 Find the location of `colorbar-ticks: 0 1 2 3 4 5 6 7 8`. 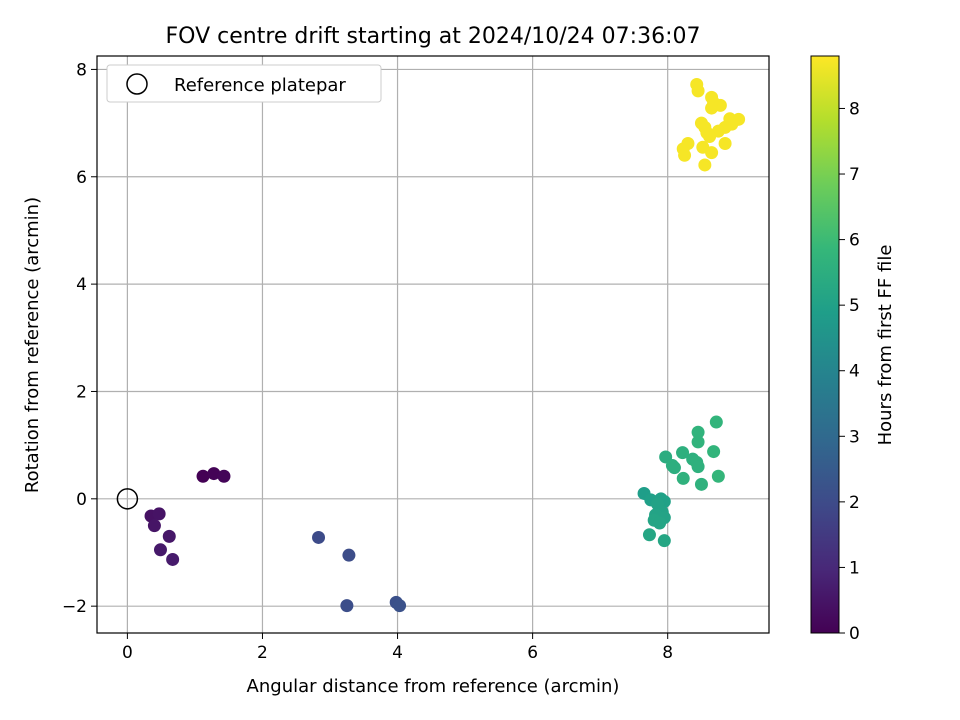

colorbar-ticks: 0 1 2 3 4 5 6 7 8 is located at coordinates (849, 371).